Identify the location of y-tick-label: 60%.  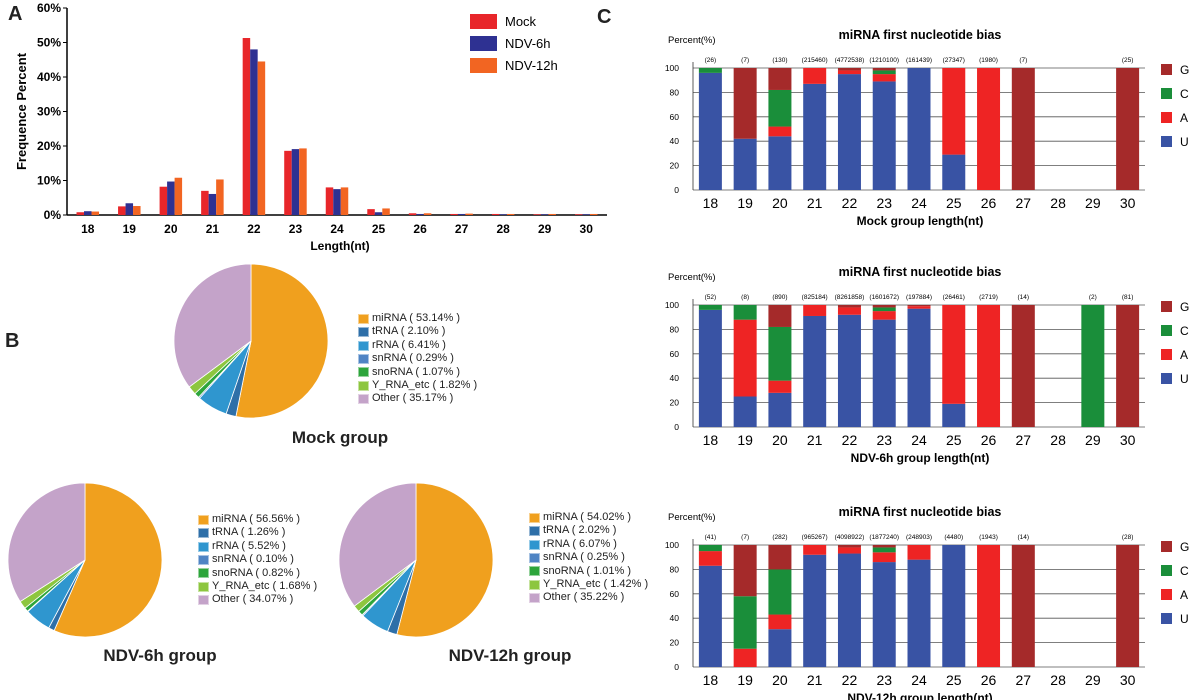
(49, 8).